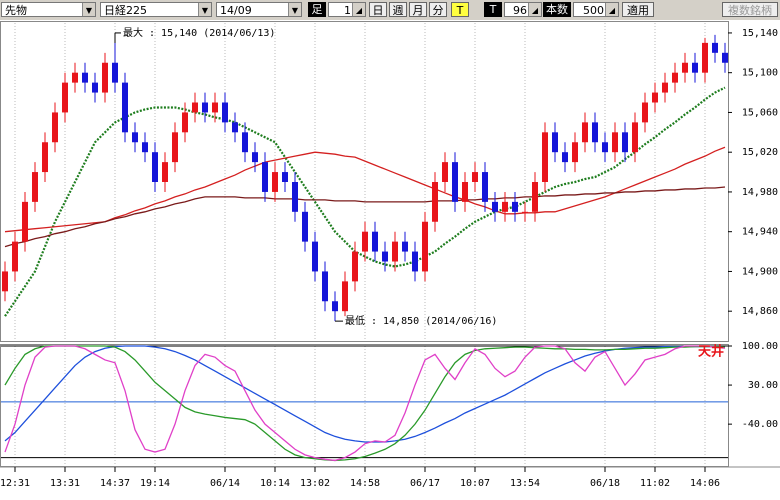  I want to click on y-tick-label: 100.00, so click(760, 346).